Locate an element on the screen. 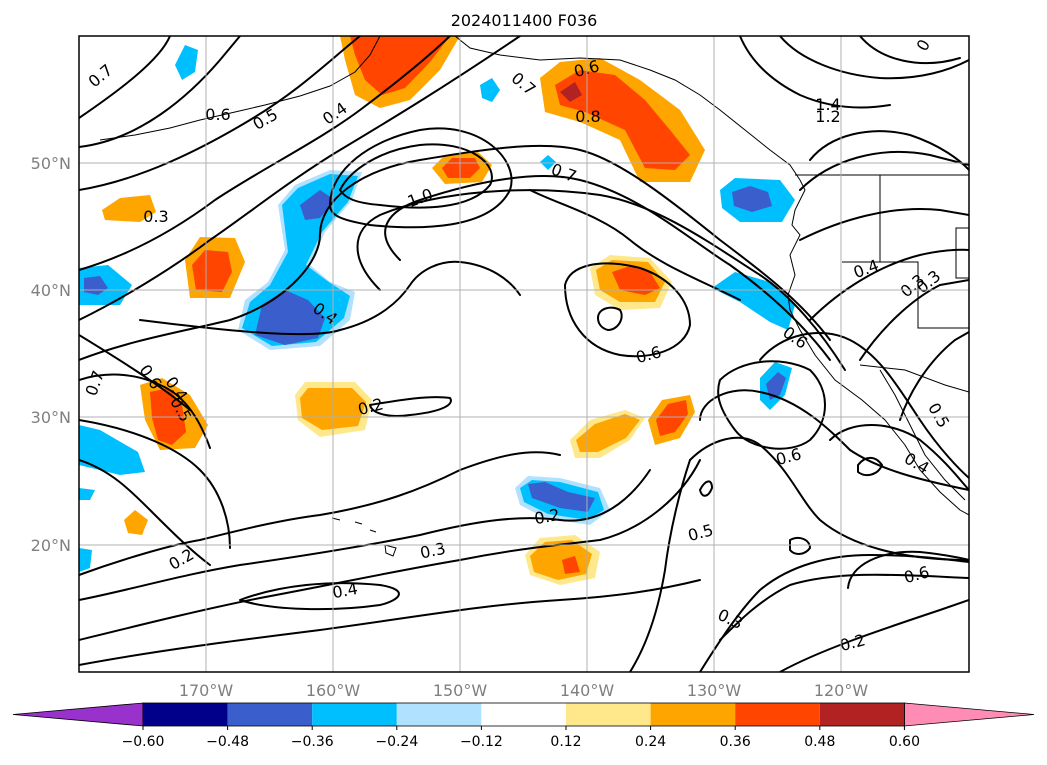 This screenshot has height=765, width=1047. colorbar-outline is located at coordinates (523, 714).